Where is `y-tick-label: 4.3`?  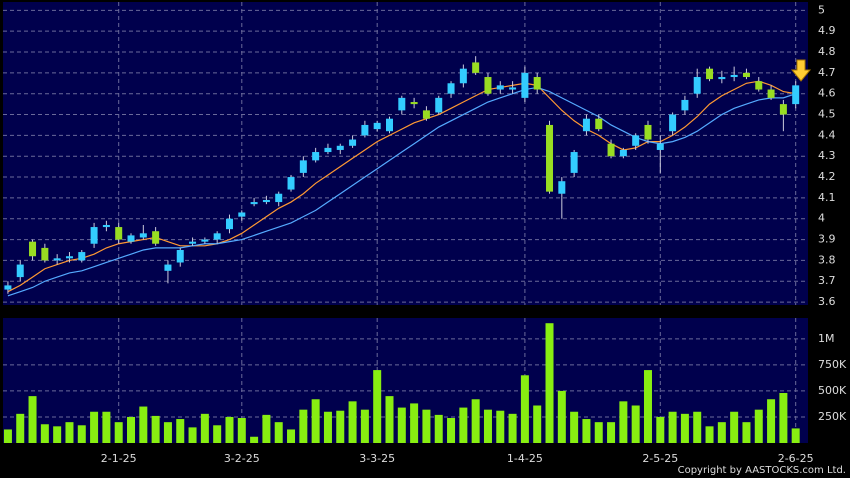 y-tick-label: 4.3 is located at coordinates (827, 155).